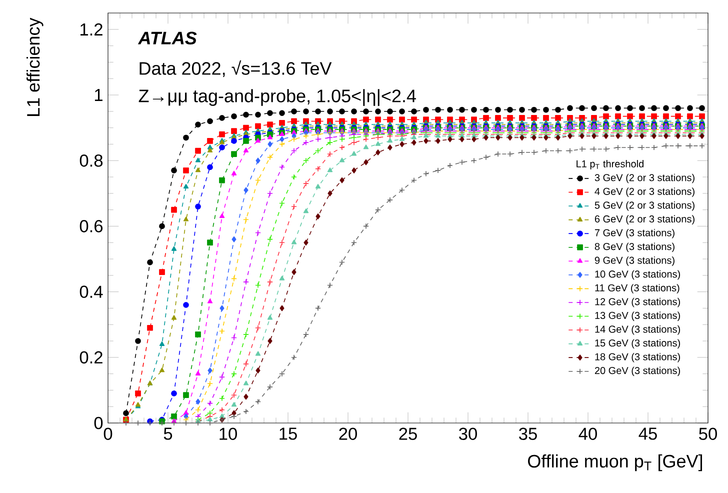 Image resolution: width=728 pixels, height=493 pixels. What do you see at coordinates (236, 68) in the screenshot?
I see `annotation: Data 2022, √s=13.6 TeV` at bounding box center [236, 68].